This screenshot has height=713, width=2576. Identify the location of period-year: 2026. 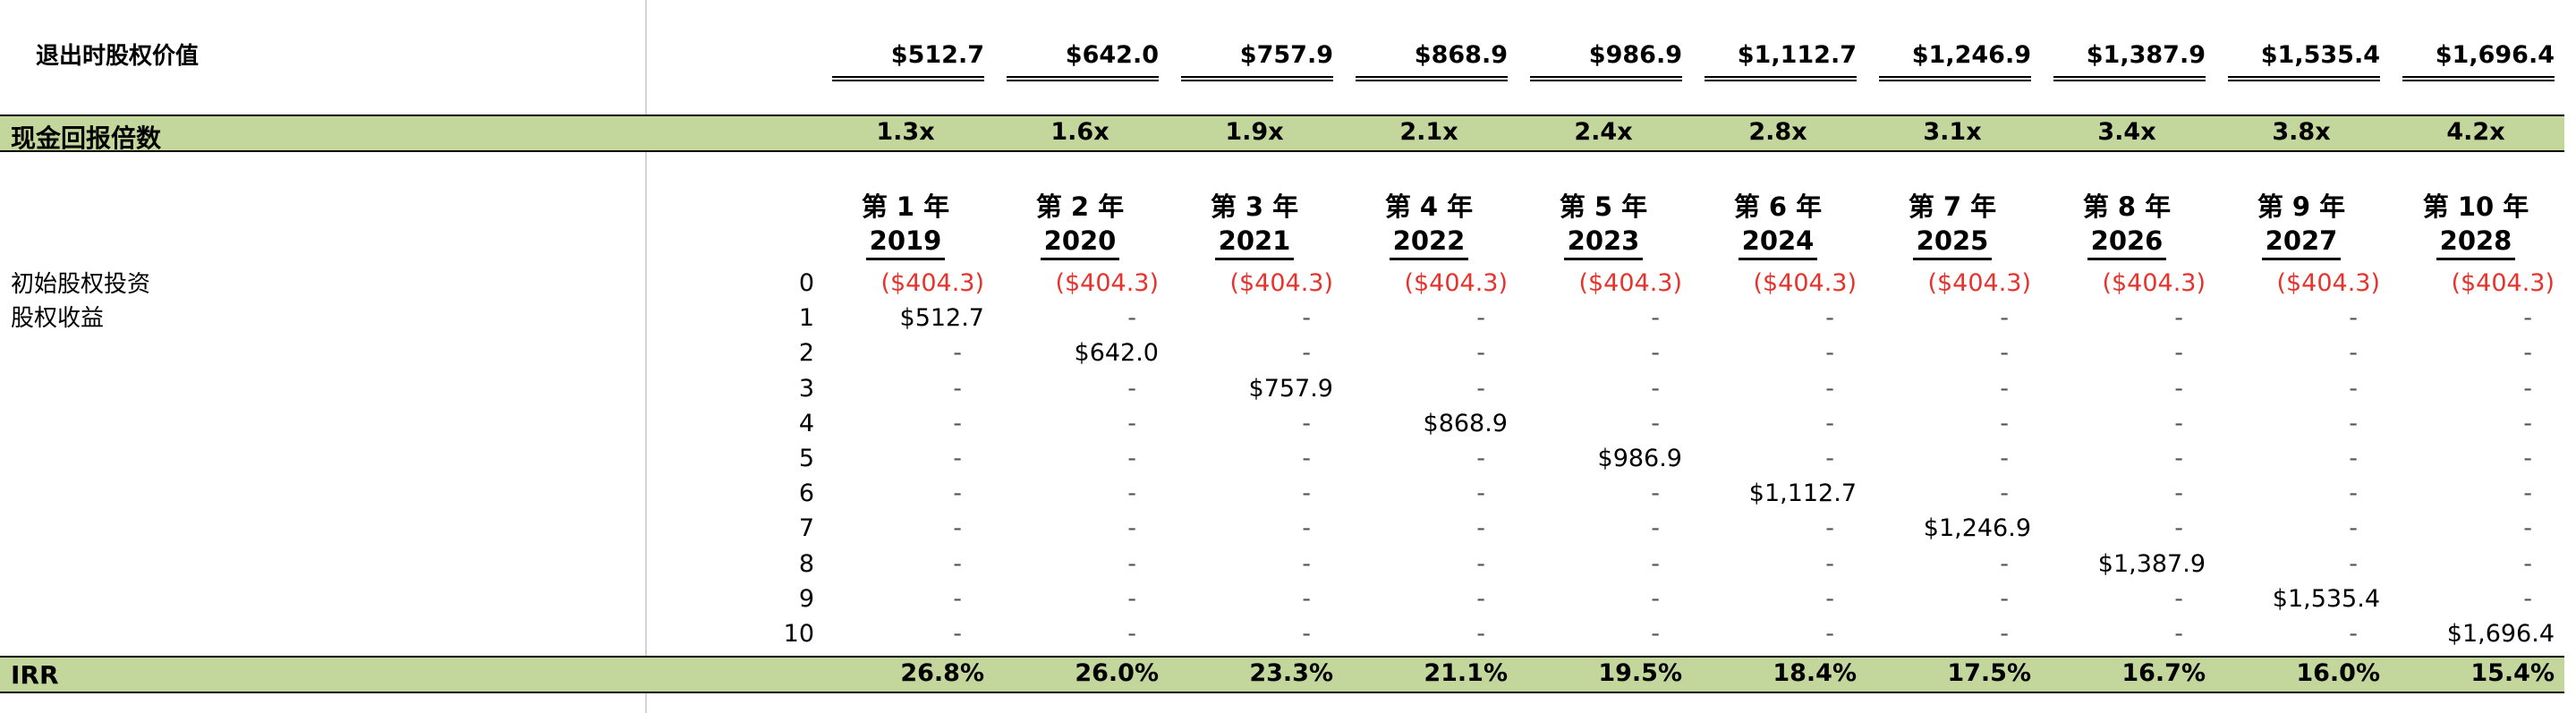
(2127, 242).